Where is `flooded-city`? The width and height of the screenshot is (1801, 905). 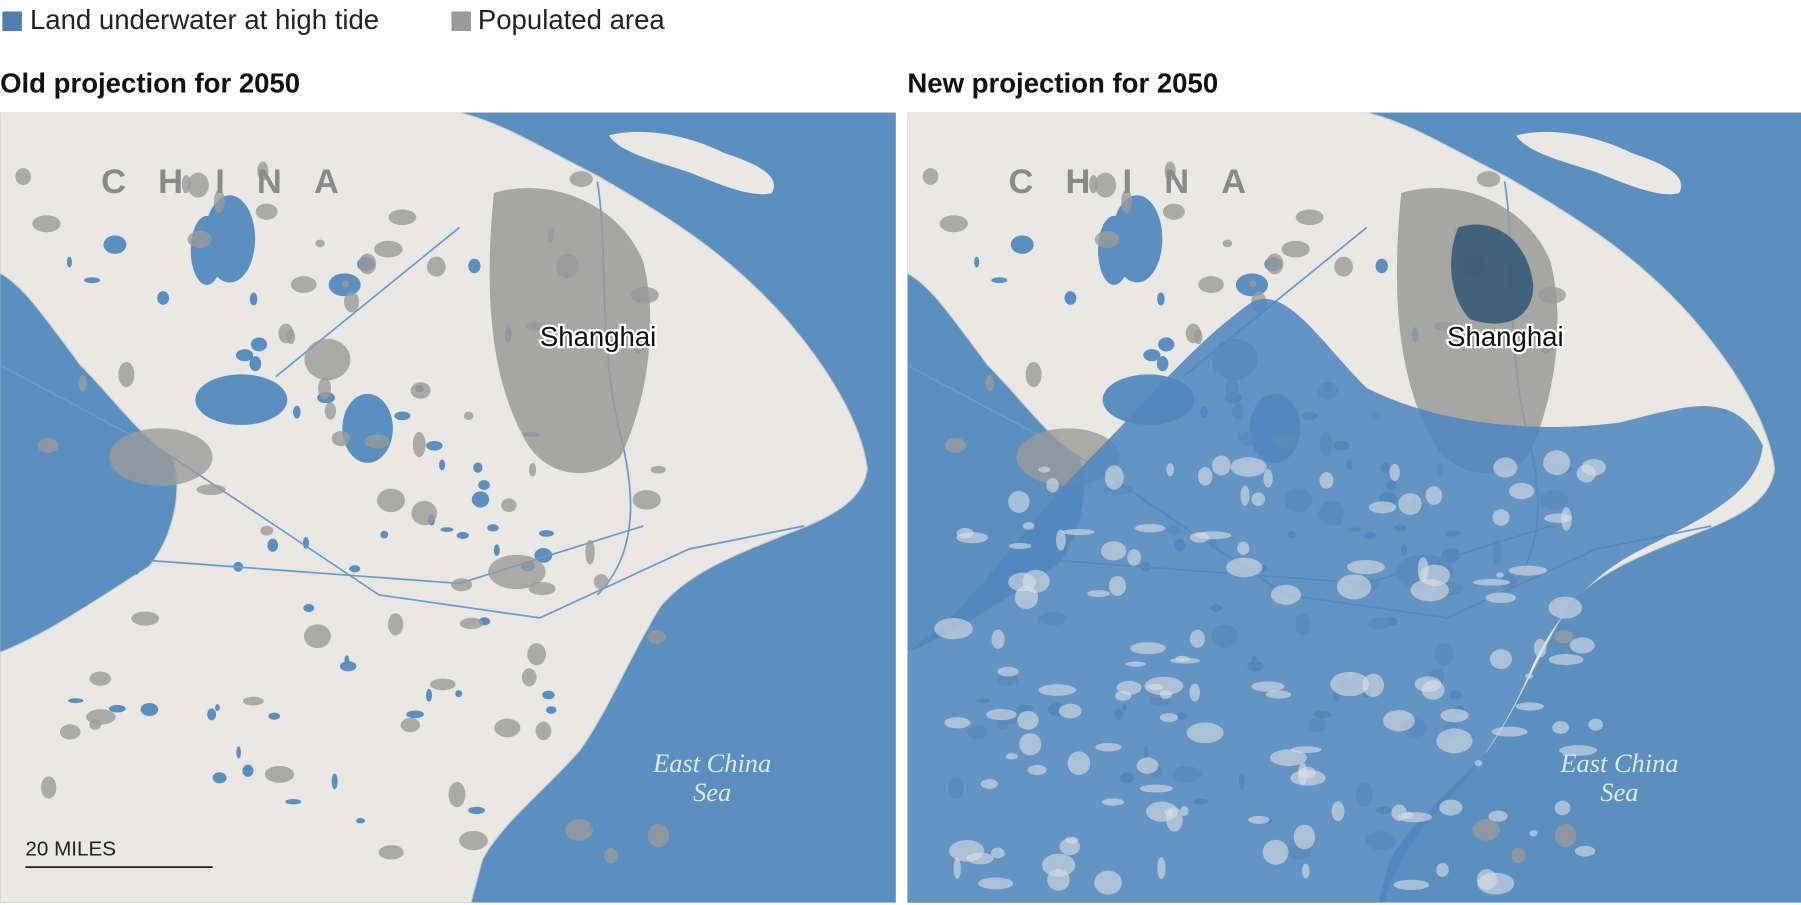
flooded-city is located at coordinates (1492, 274).